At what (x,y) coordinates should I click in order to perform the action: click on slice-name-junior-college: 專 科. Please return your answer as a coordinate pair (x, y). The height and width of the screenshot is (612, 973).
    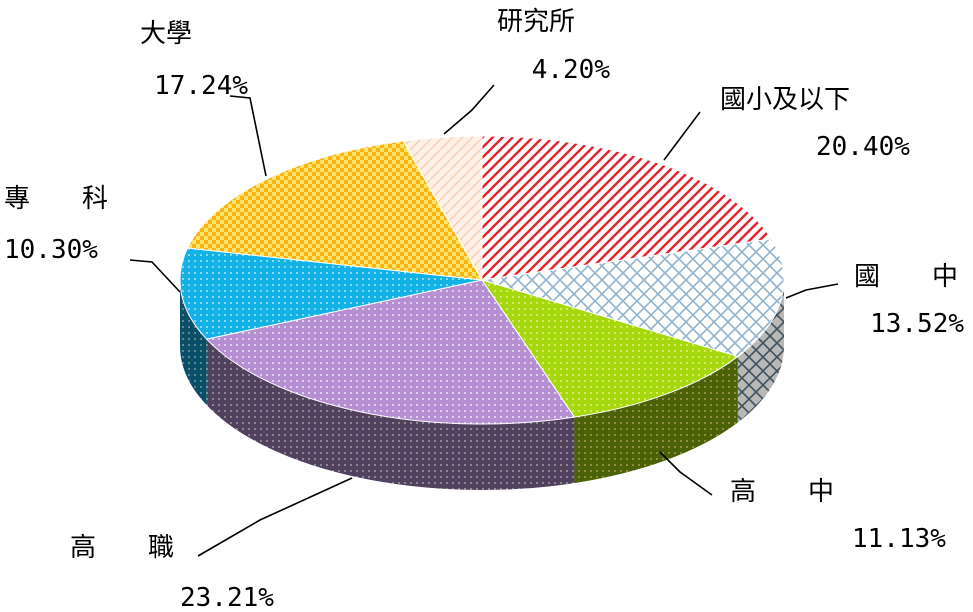
    Looking at the image, I should click on (56, 199).